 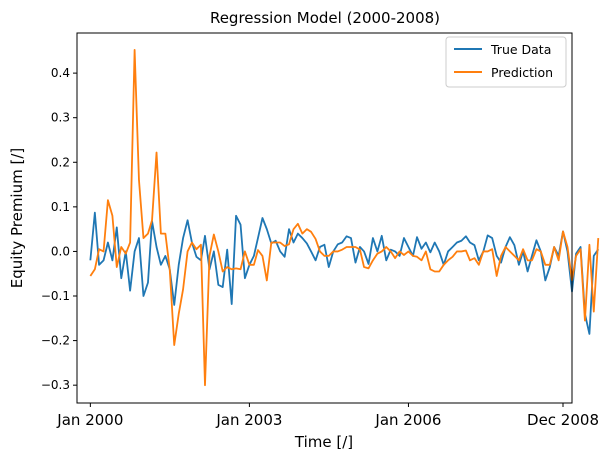 What do you see at coordinates (506, 62) in the screenshot?
I see `legend: True Data Prediction` at bounding box center [506, 62].